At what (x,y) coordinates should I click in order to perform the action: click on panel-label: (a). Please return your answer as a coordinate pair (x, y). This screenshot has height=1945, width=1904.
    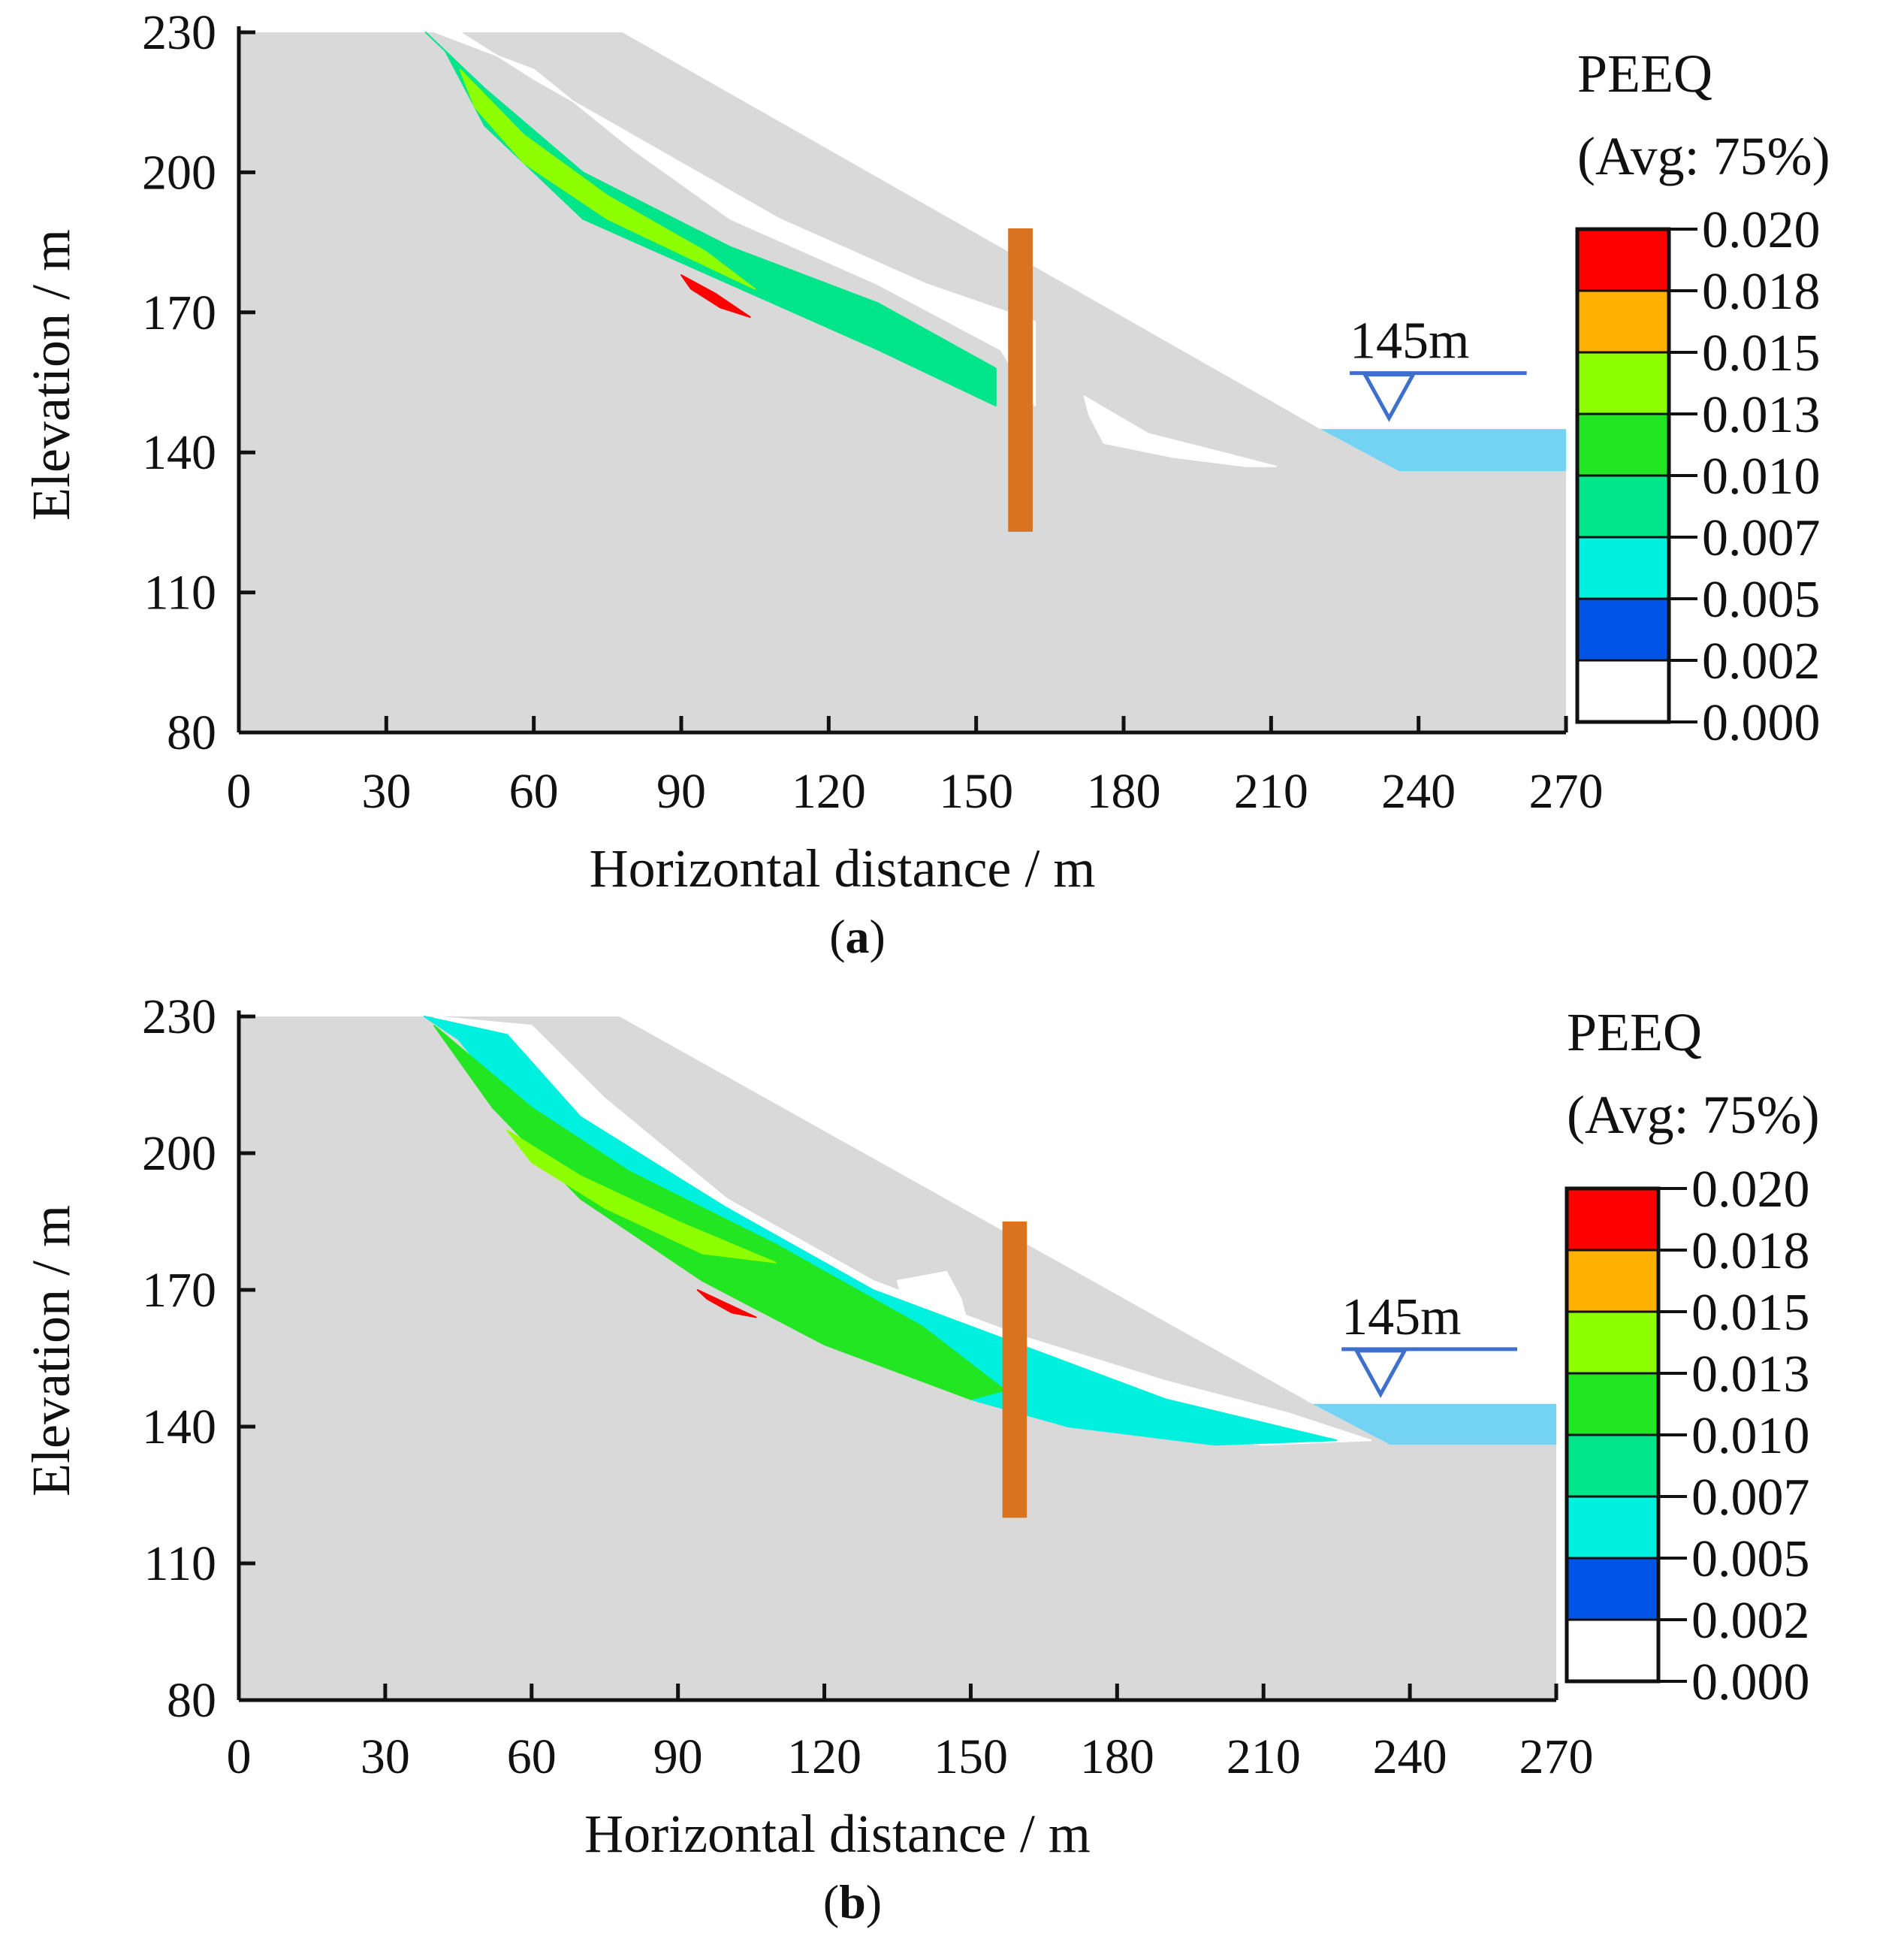
    Looking at the image, I should click on (857, 936).